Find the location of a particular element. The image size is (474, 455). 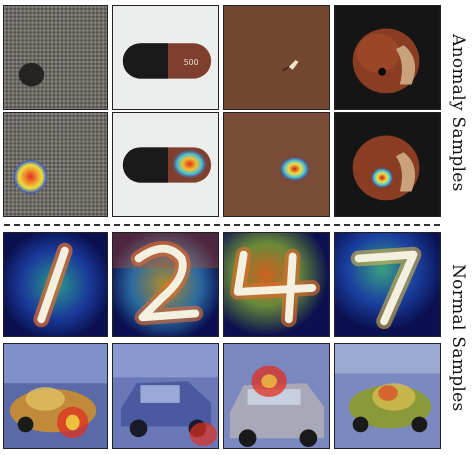

section-divider is located at coordinates (222, 225).